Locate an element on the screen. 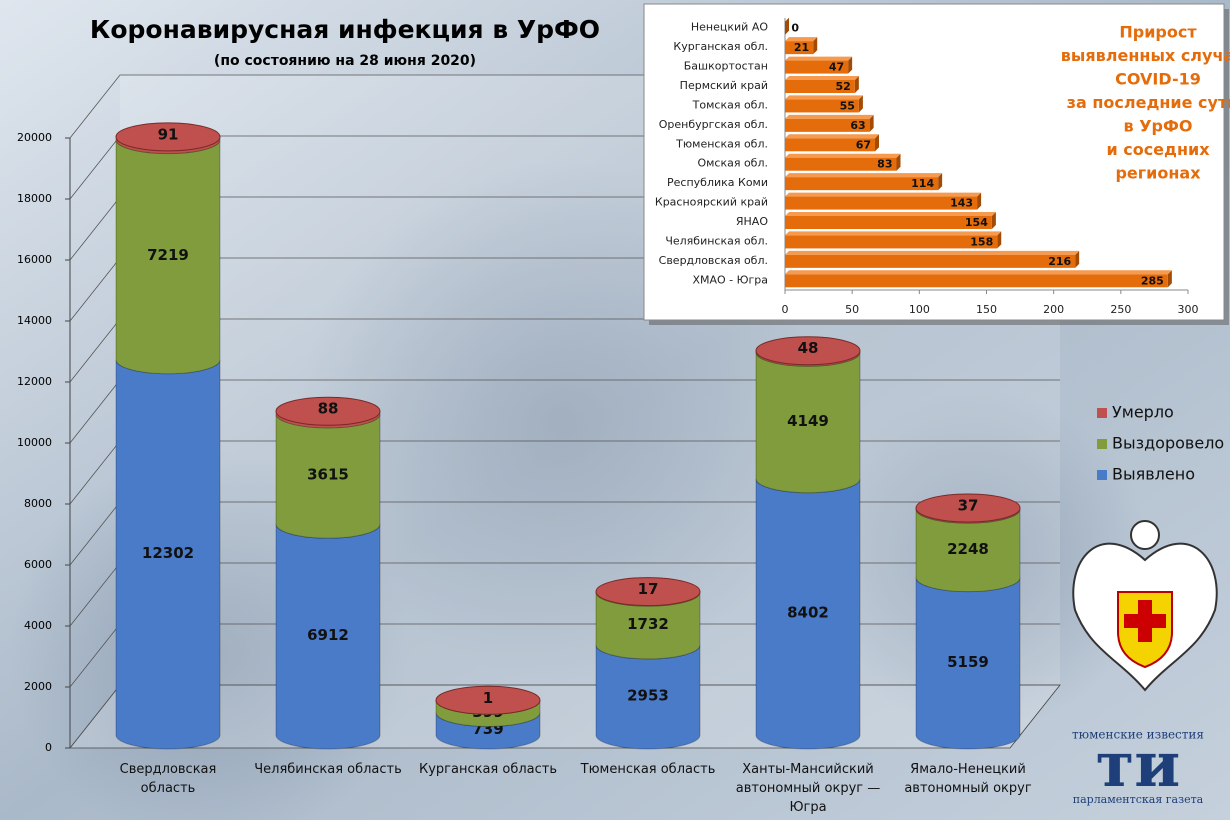  value-label: 37 is located at coordinates (968, 505).